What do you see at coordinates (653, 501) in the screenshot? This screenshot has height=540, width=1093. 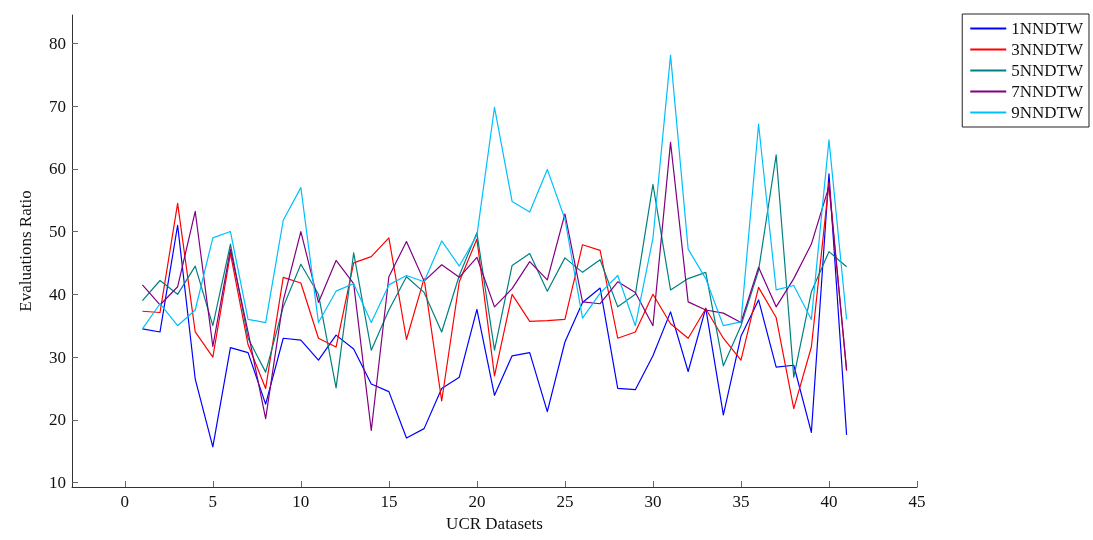 I see `x-tick-label: 30` at bounding box center [653, 501].